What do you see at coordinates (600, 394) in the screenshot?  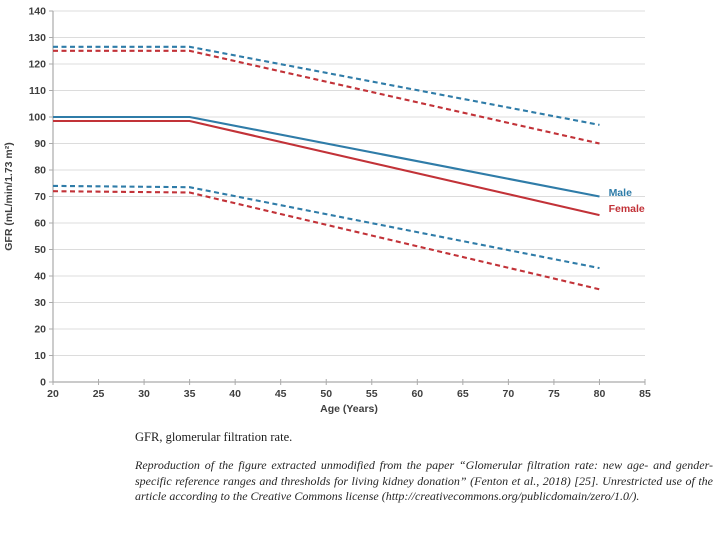 I see `x-tick-label: 80` at bounding box center [600, 394].